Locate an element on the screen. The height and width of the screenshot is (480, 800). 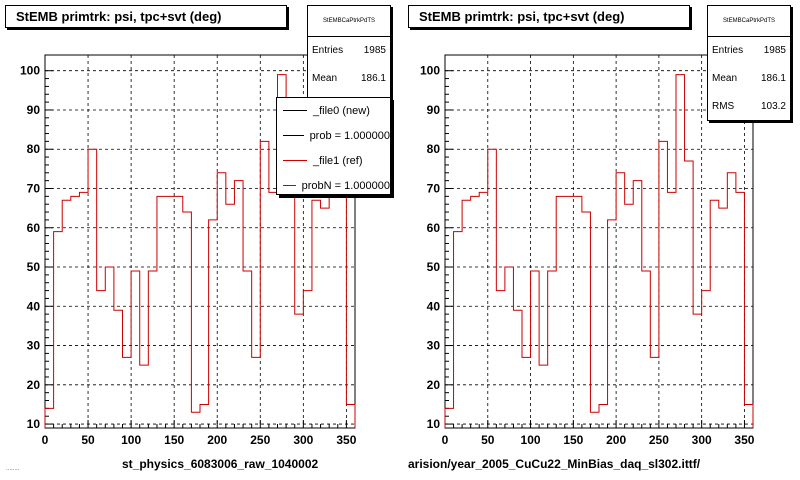
stats-rms-row: RMS 103.2 is located at coordinates (749, 107).